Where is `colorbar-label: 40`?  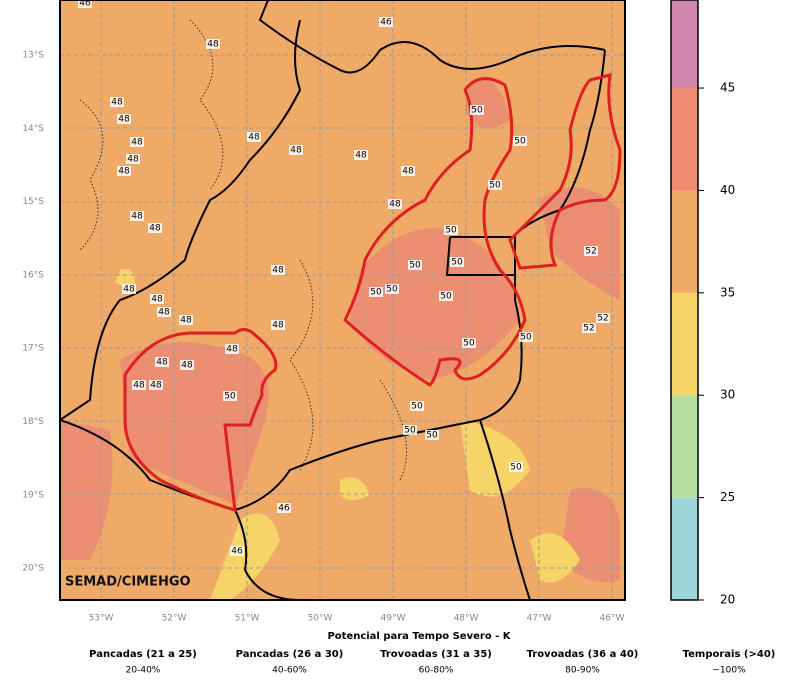
colorbar-label: 40 is located at coordinates (727, 190).